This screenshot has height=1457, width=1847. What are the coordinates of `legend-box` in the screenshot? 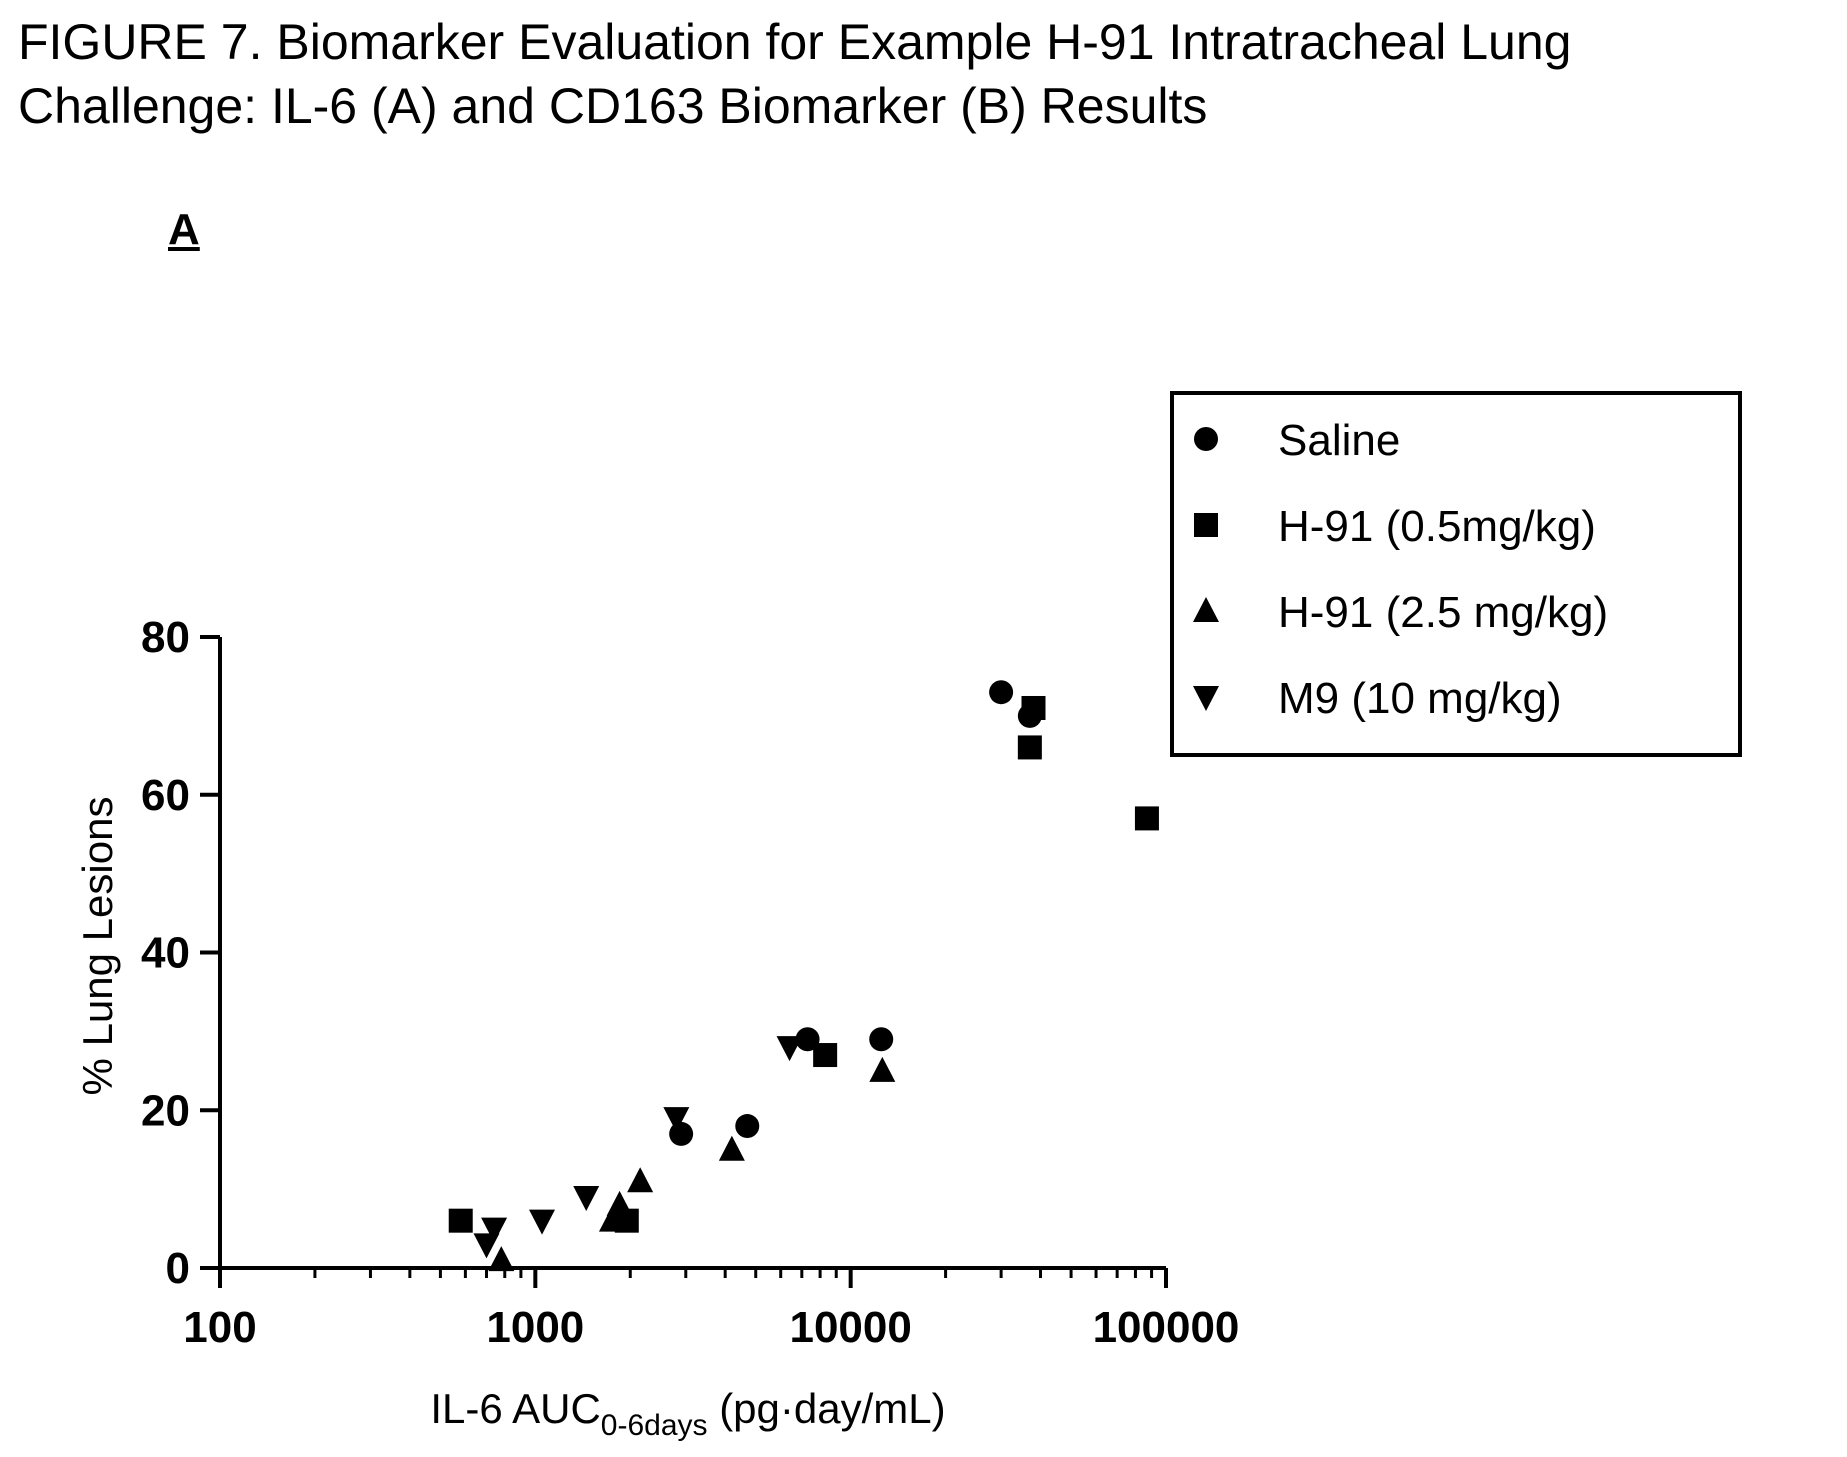 It's located at (1456, 574).